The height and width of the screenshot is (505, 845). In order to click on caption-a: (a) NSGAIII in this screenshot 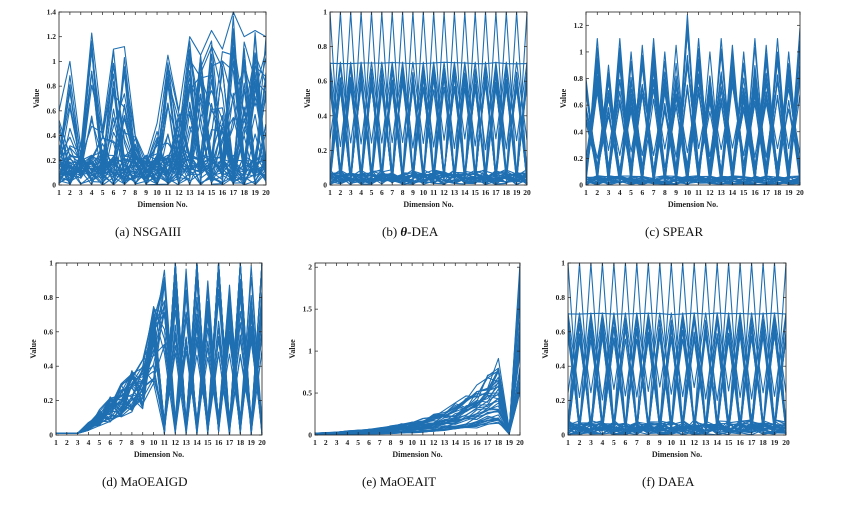, I will do `click(148, 231)`.